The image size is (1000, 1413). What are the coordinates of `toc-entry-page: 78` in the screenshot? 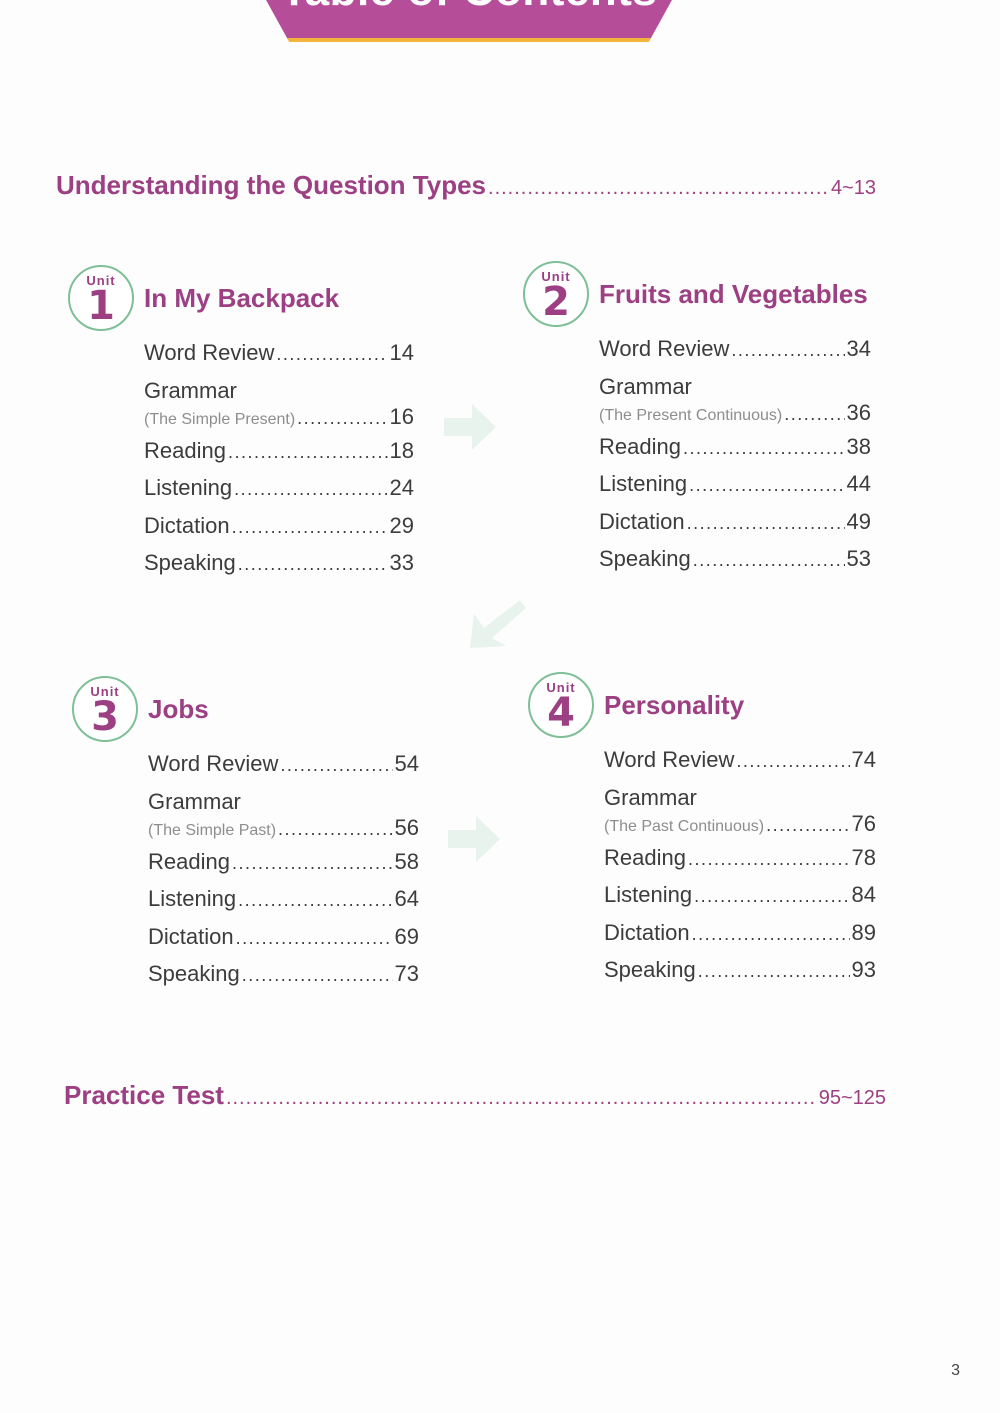 It's located at (863, 857).